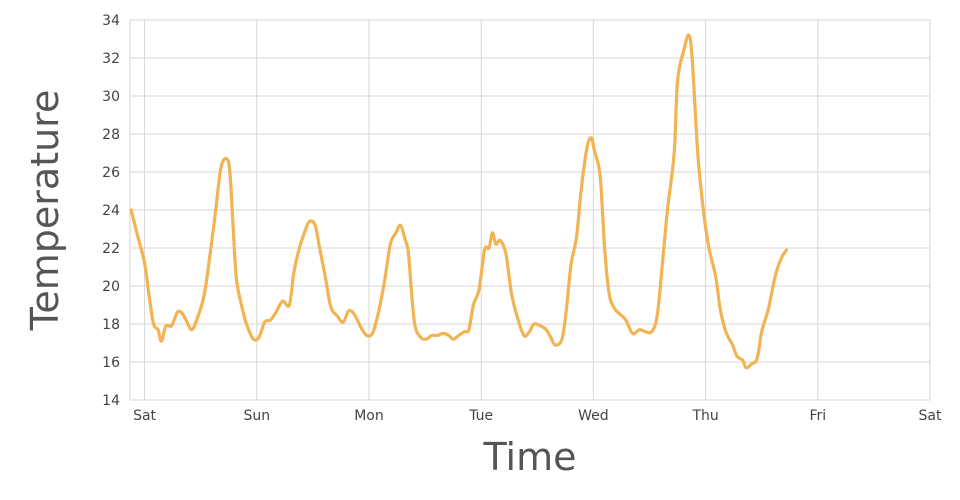 This screenshot has width=960, height=500. I want to click on y-tick-label: 22, so click(111, 249).